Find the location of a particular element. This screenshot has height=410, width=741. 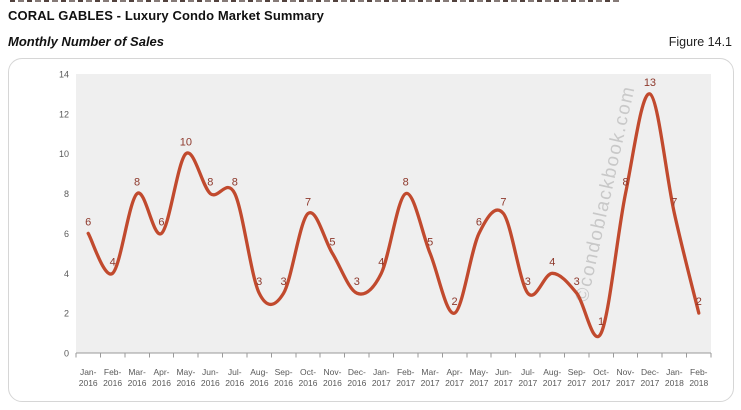

data-label: 13 is located at coordinates (650, 83).